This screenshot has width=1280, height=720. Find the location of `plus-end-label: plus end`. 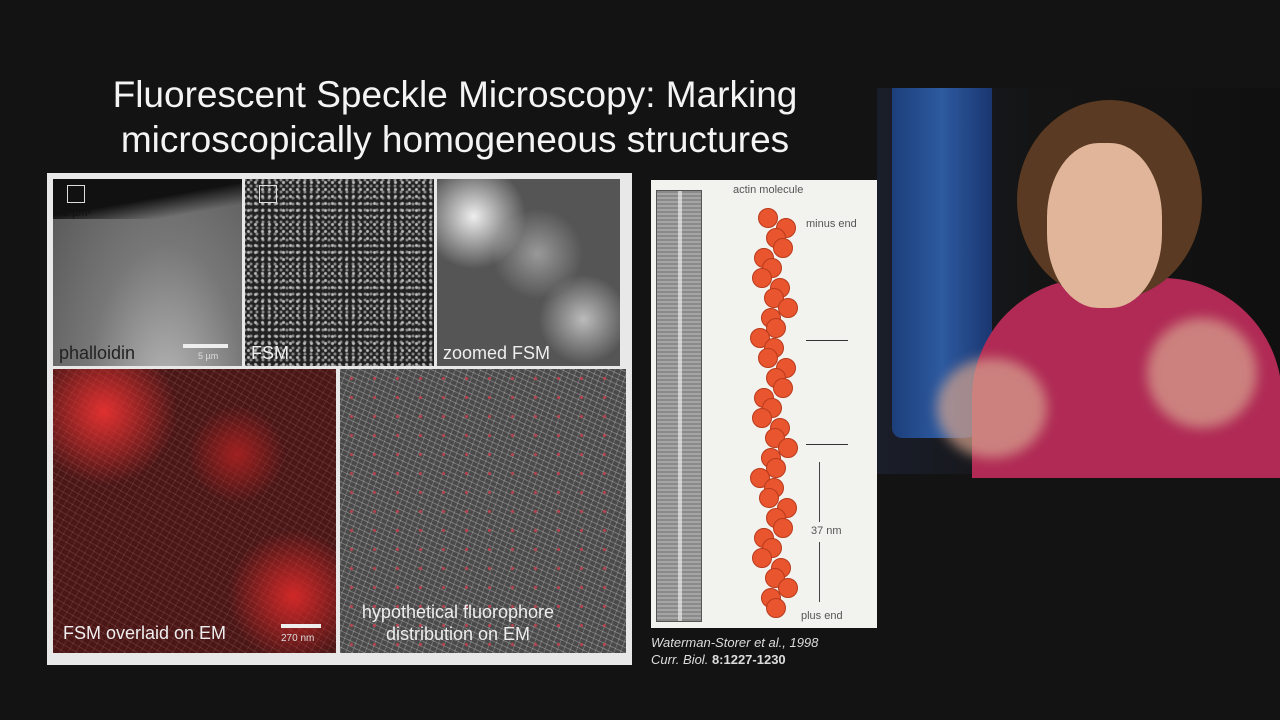

plus-end-label: plus end is located at coordinates (822, 616).